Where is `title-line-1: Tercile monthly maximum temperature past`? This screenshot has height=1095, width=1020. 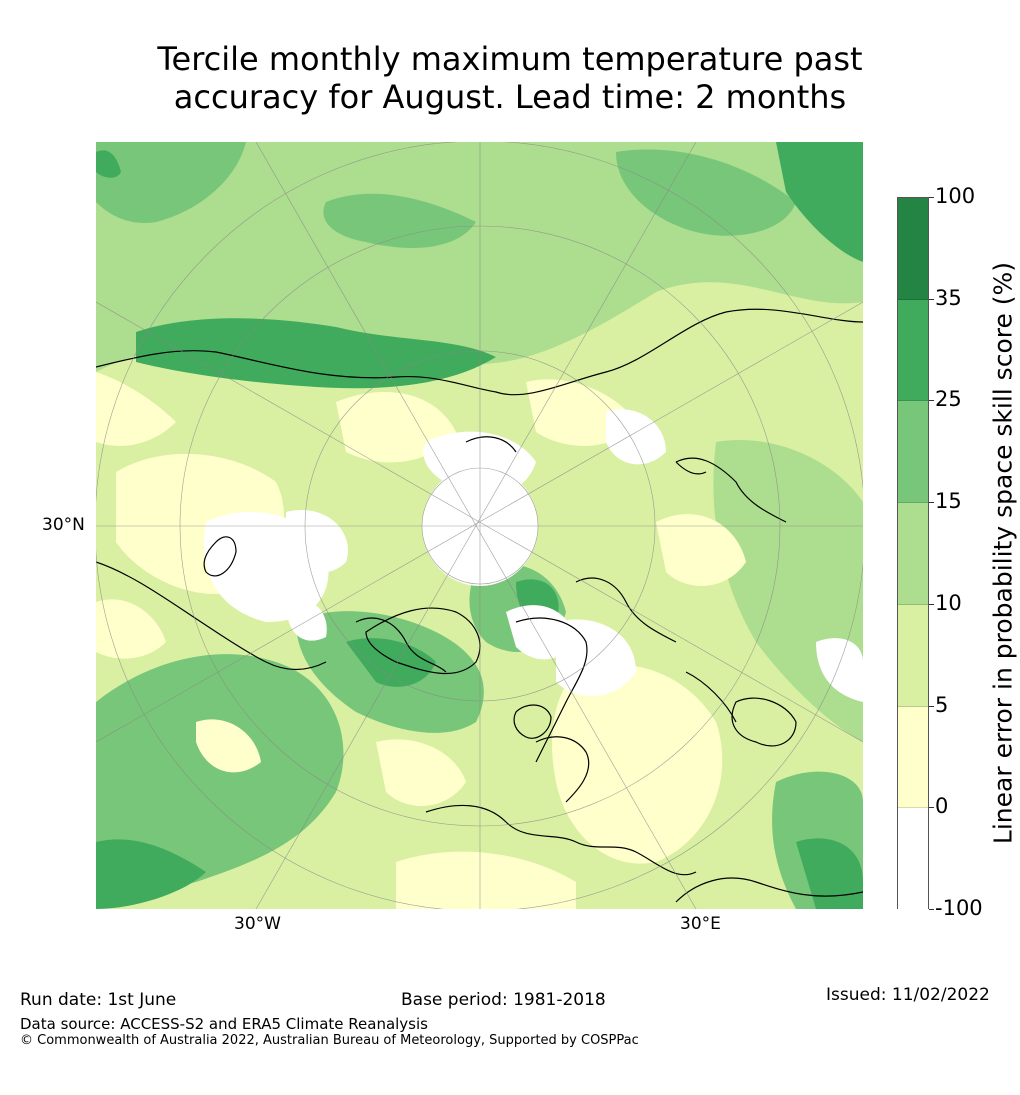 title-line-1: Tercile monthly maximum temperature past is located at coordinates (510, 59).